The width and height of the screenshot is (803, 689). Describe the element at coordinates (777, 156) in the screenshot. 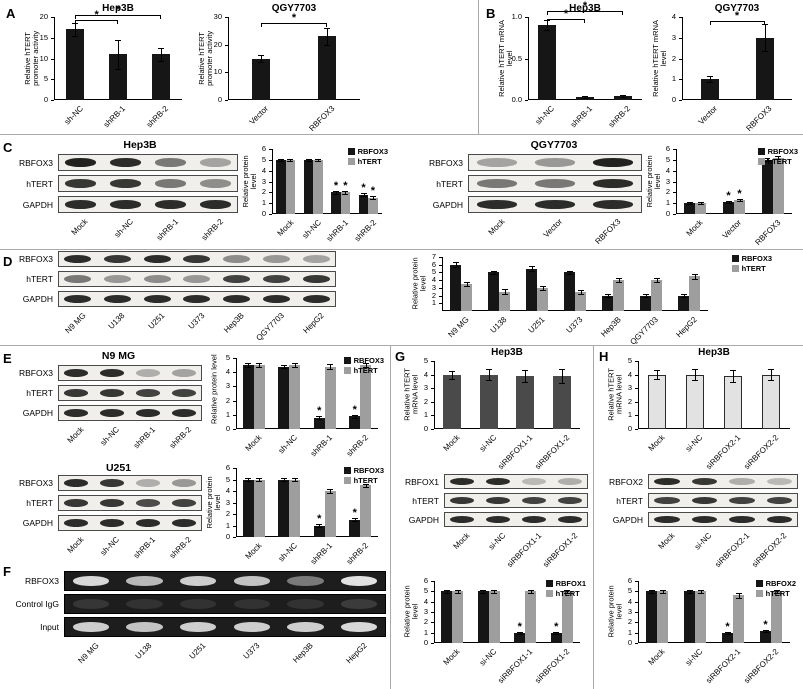

I see `legend: RBFOX3 hTERT` at that location.